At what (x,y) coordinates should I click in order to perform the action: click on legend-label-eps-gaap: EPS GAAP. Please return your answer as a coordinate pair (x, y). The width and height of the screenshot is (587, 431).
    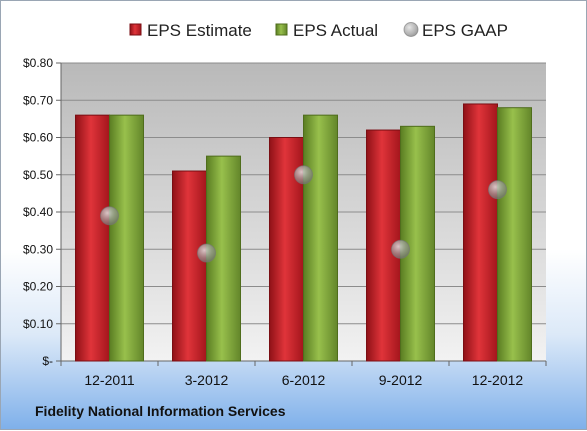
    Looking at the image, I should click on (465, 30).